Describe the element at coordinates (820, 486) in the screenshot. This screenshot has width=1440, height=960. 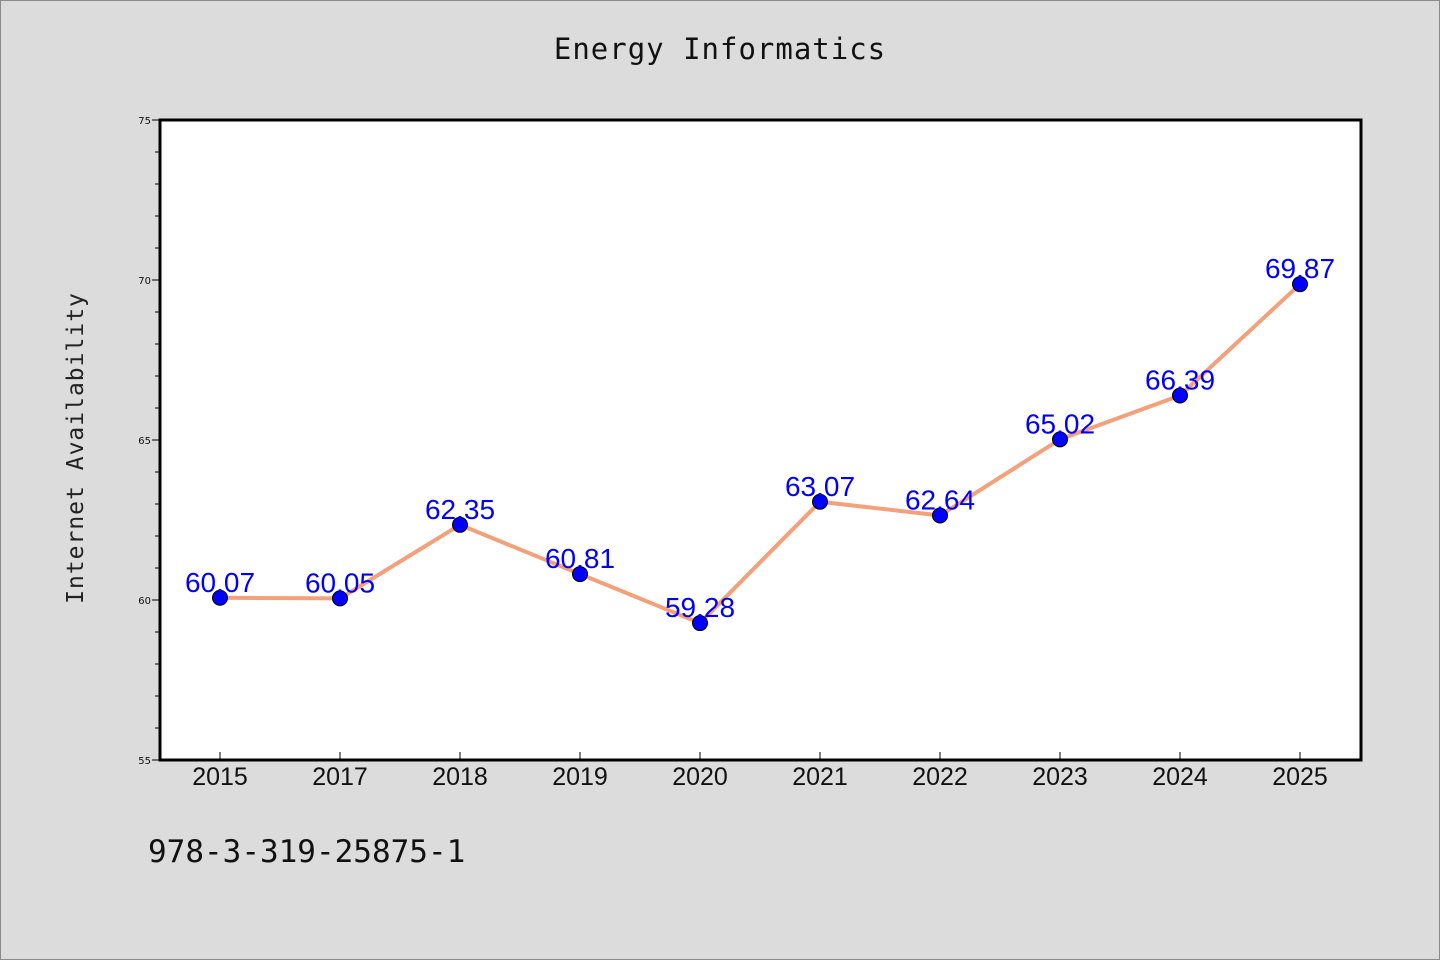
I see `data-label: 63.07` at that location.